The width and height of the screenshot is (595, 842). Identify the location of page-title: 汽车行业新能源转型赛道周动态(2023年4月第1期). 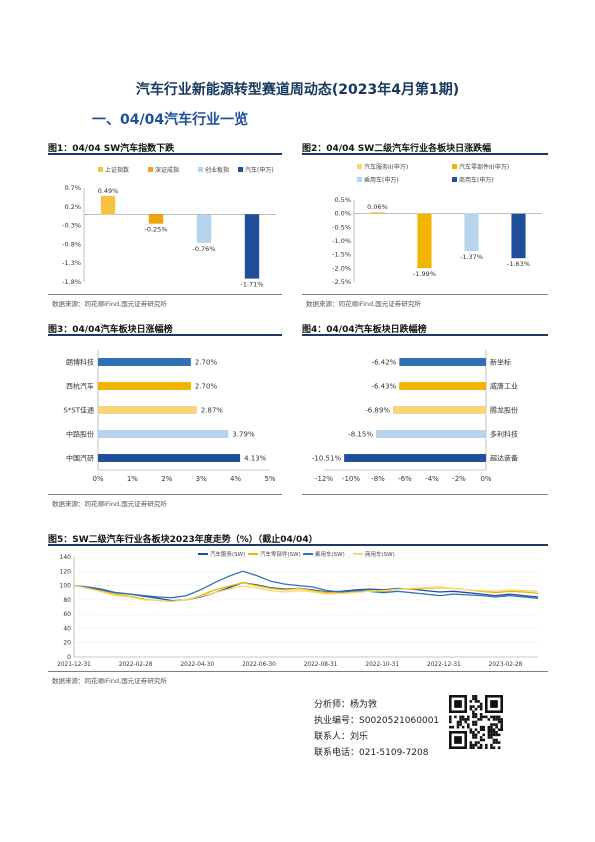
(297, 90).